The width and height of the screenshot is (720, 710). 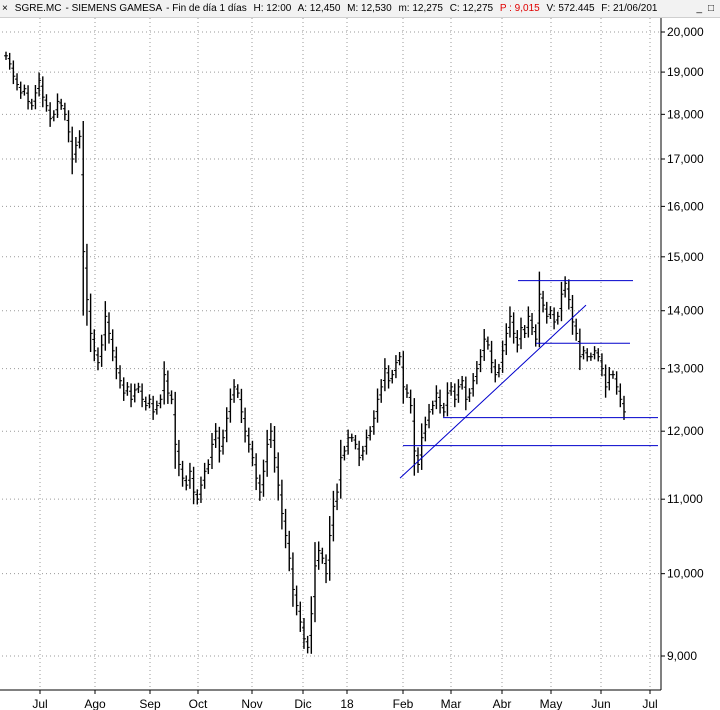 I want to click on close-icon: ×, so click(x=5, y=8).